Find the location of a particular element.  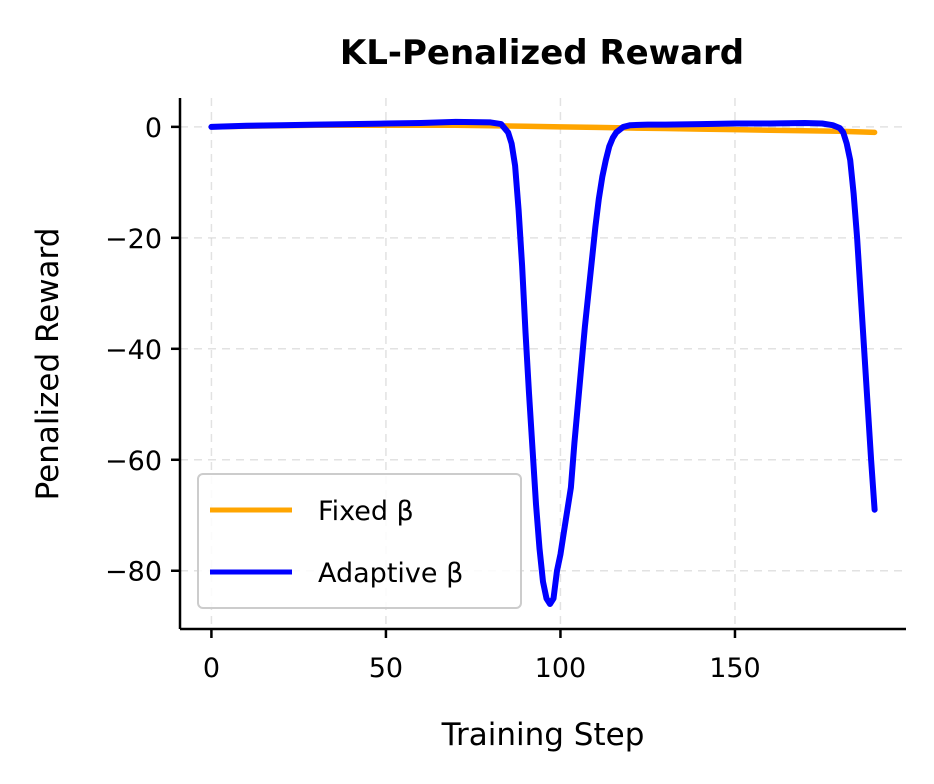

y-tick-label-2: −40 is located at coordinates (133, 350).